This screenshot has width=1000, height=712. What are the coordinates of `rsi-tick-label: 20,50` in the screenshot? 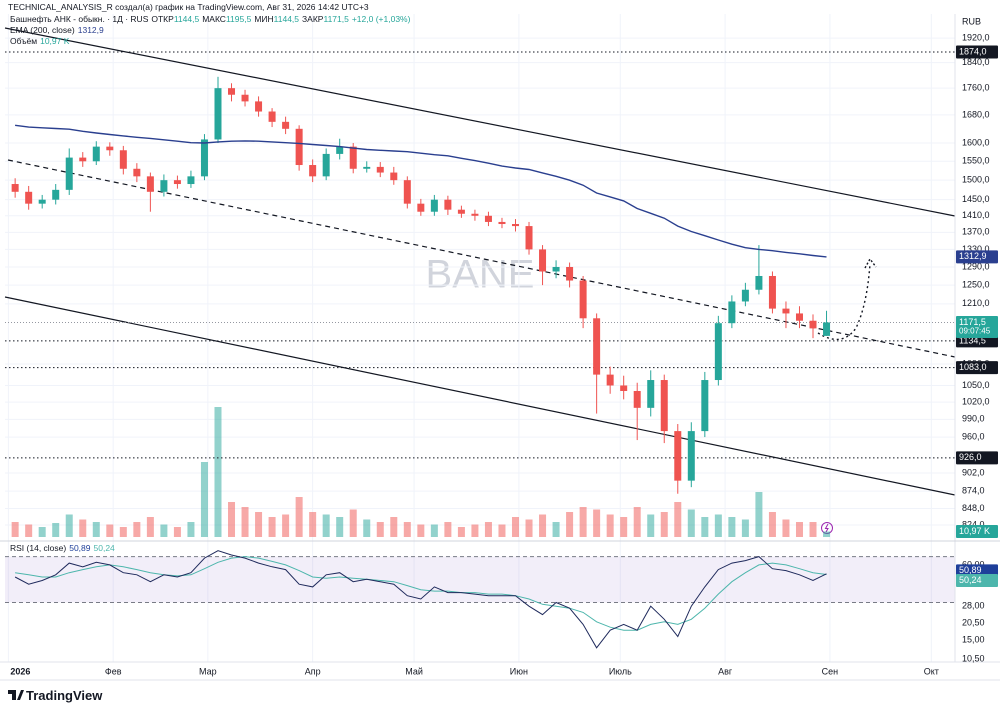 It's located at (973, 622).